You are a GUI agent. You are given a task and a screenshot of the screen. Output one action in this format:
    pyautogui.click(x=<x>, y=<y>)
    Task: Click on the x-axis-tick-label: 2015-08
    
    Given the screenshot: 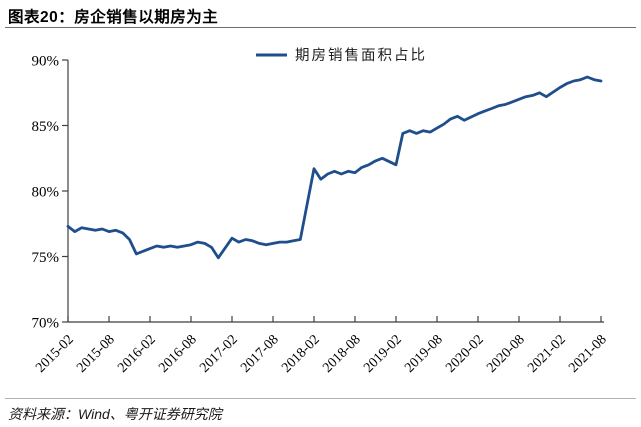 What is the action you would take?
    pyautogui.click(x=96, y=354)
    